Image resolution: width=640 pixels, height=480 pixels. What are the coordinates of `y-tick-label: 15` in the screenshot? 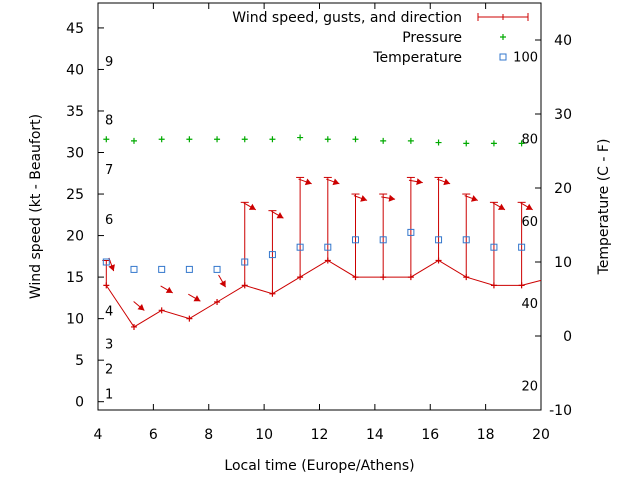 It's located at (75, 278).